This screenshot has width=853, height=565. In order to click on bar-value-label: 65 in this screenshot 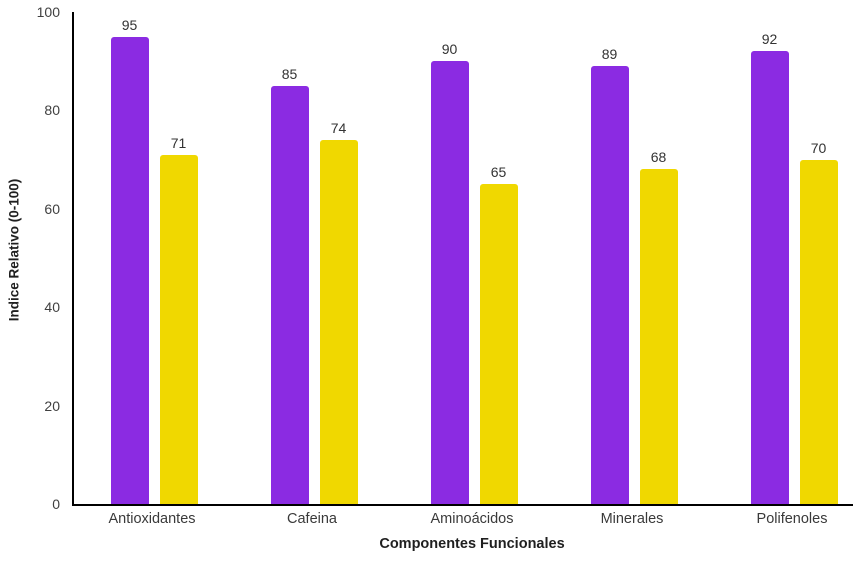, I will do `click(498, 172)`.